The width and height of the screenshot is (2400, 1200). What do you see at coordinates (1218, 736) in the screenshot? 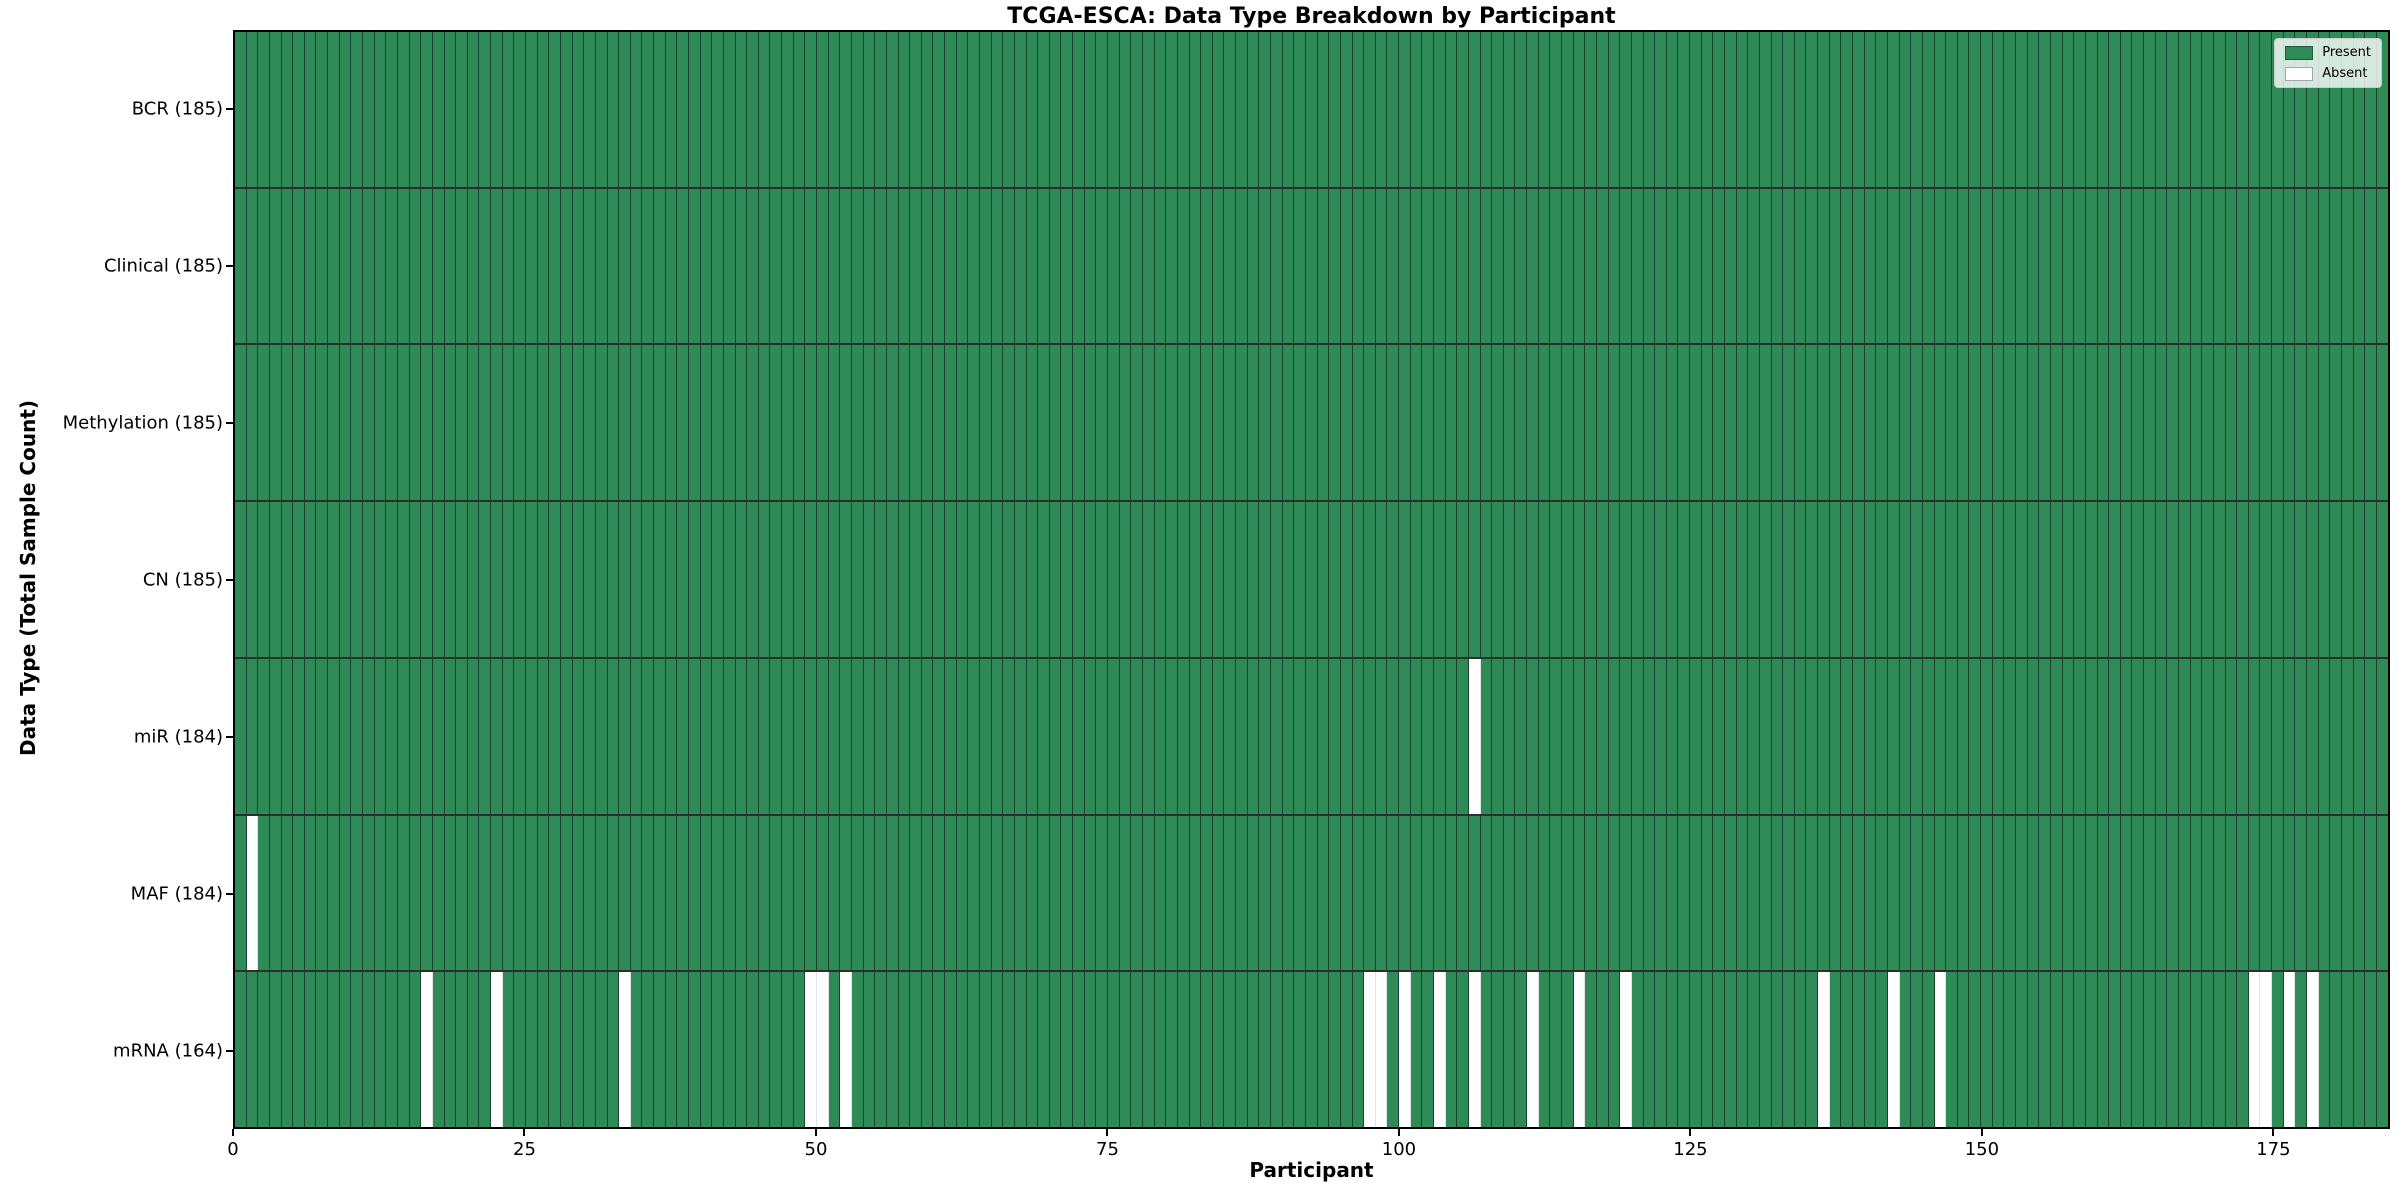
I see `cell-mir-p84` at bounding box center [1218, 736].